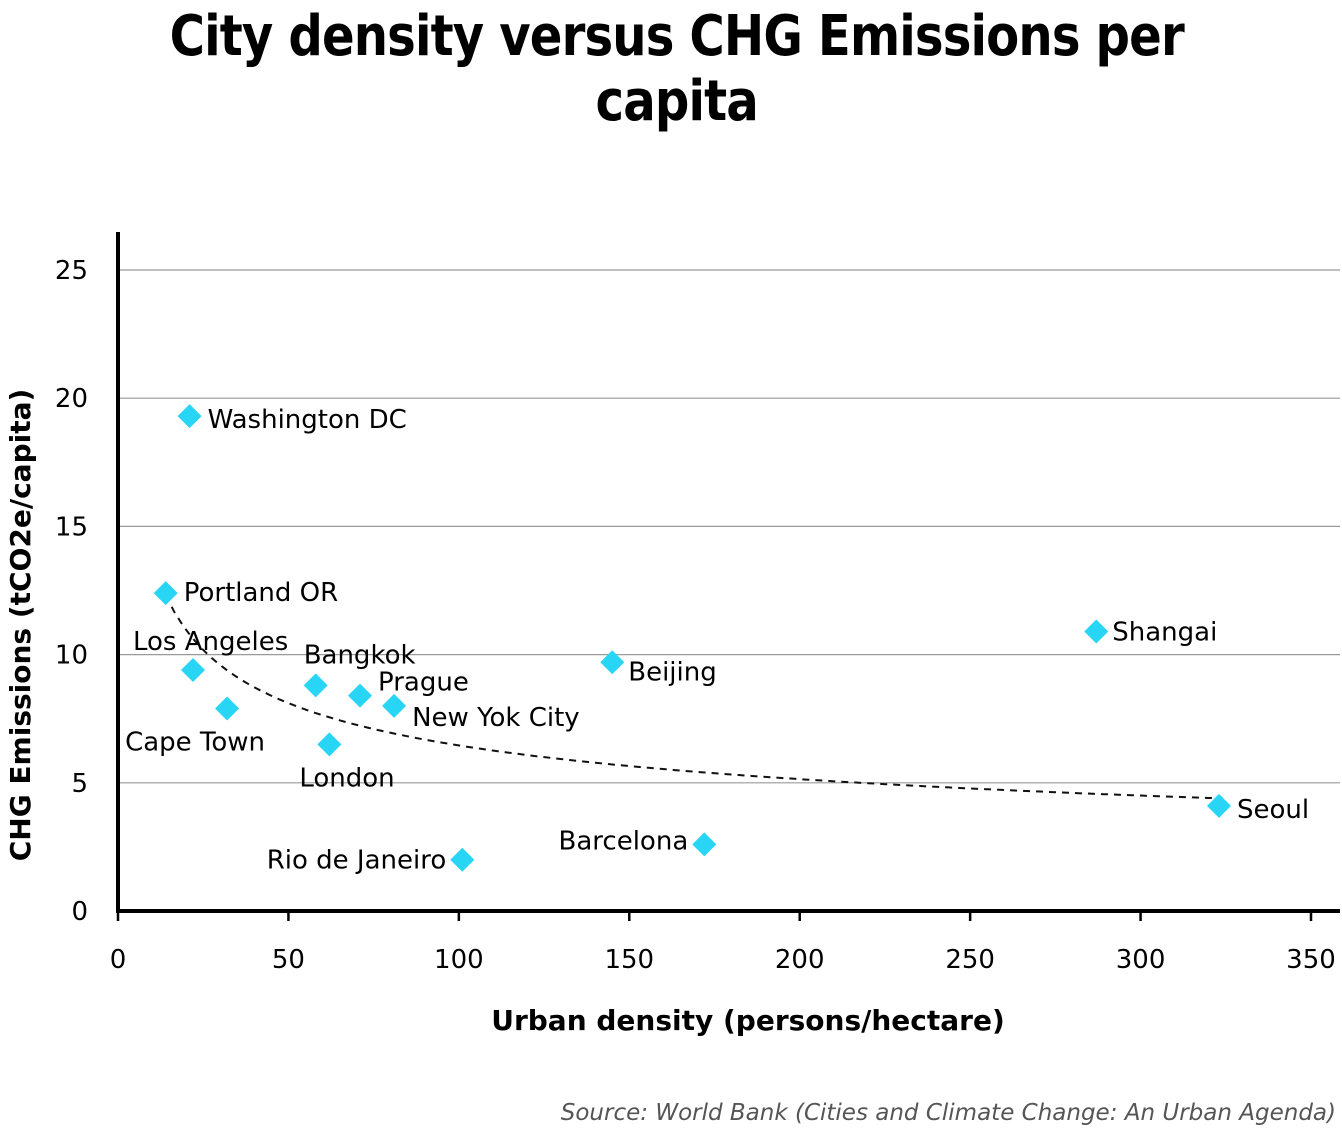 The image size is (1342, 1130). I want to click on y-tick-label: 20, so click(71, 399).